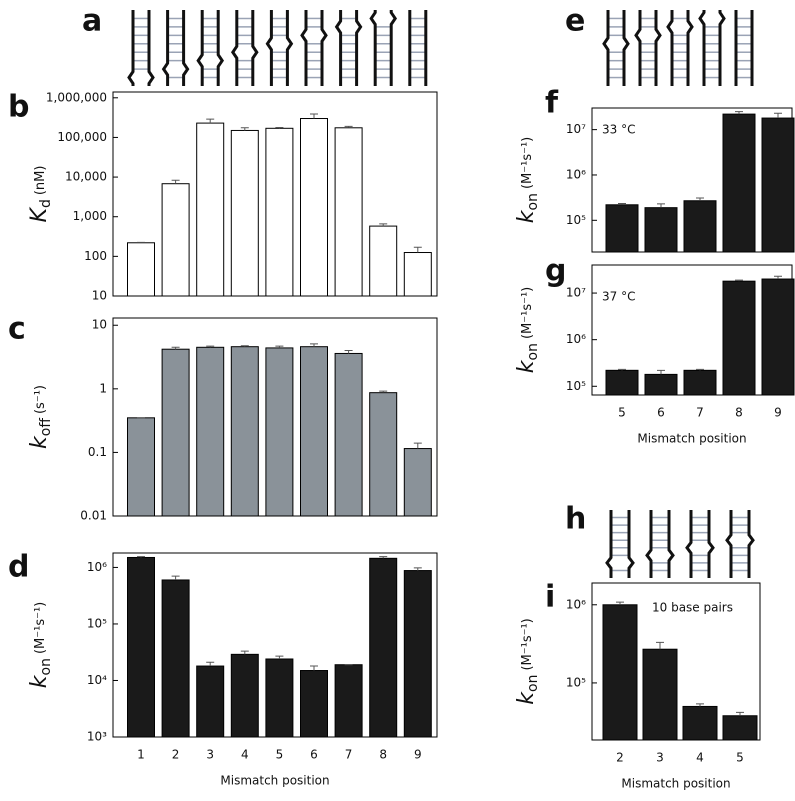 The image size is (795, 801). Describe the element at coordinates (17, 329) in the screenshot. I see `panel-letter: c` at that location.